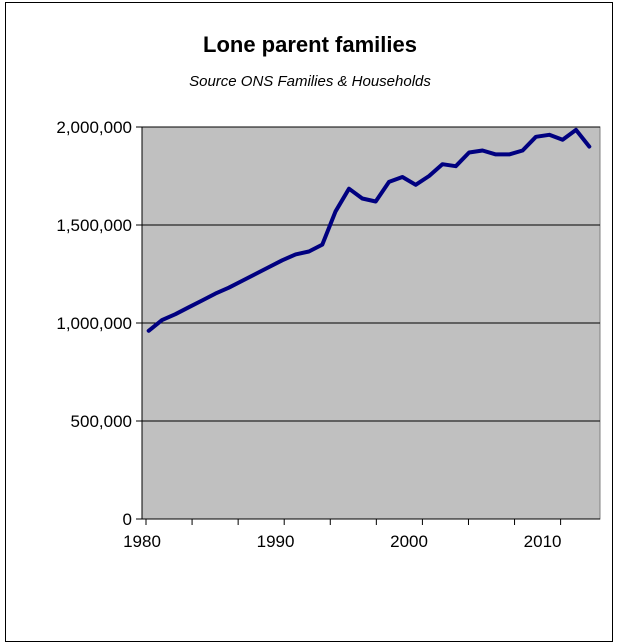  What do you see at coordinates (127, 519) in the screenshot?
I see `y-tick-label: 0` at bounding box center [127, 519].